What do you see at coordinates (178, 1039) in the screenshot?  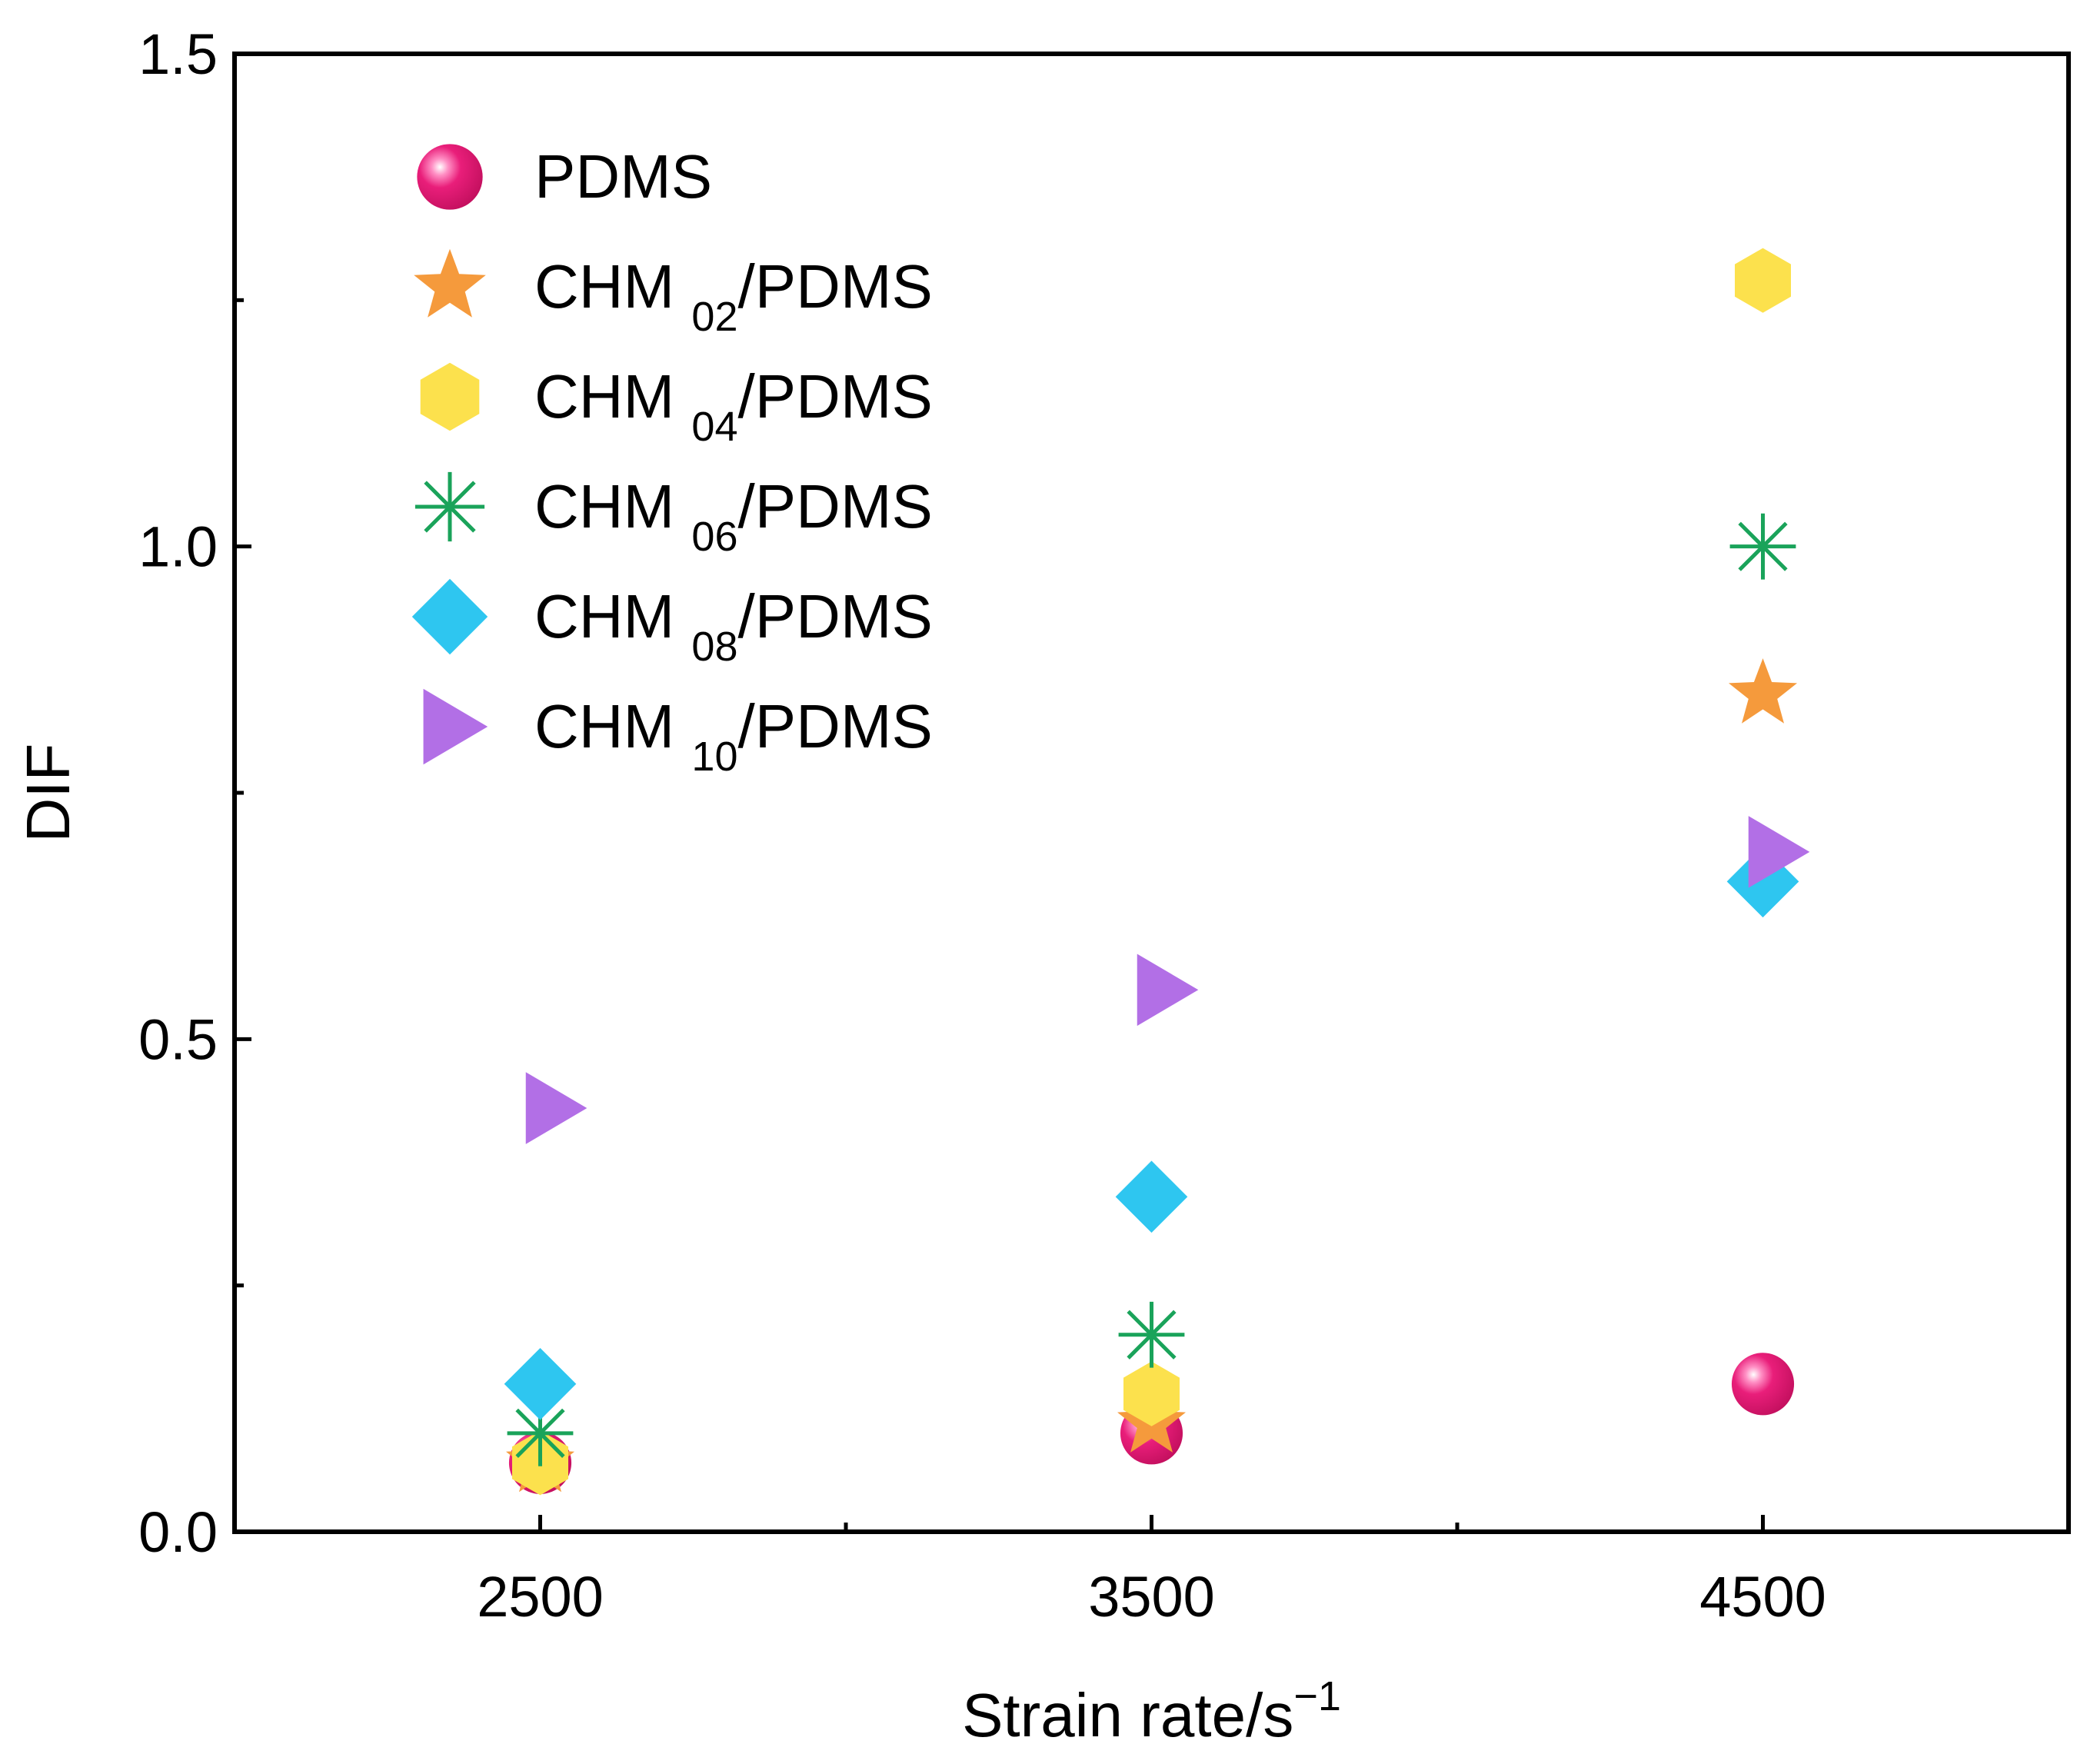 I see `y-tick-label: 0.5` at bounding box center [178, 1039].